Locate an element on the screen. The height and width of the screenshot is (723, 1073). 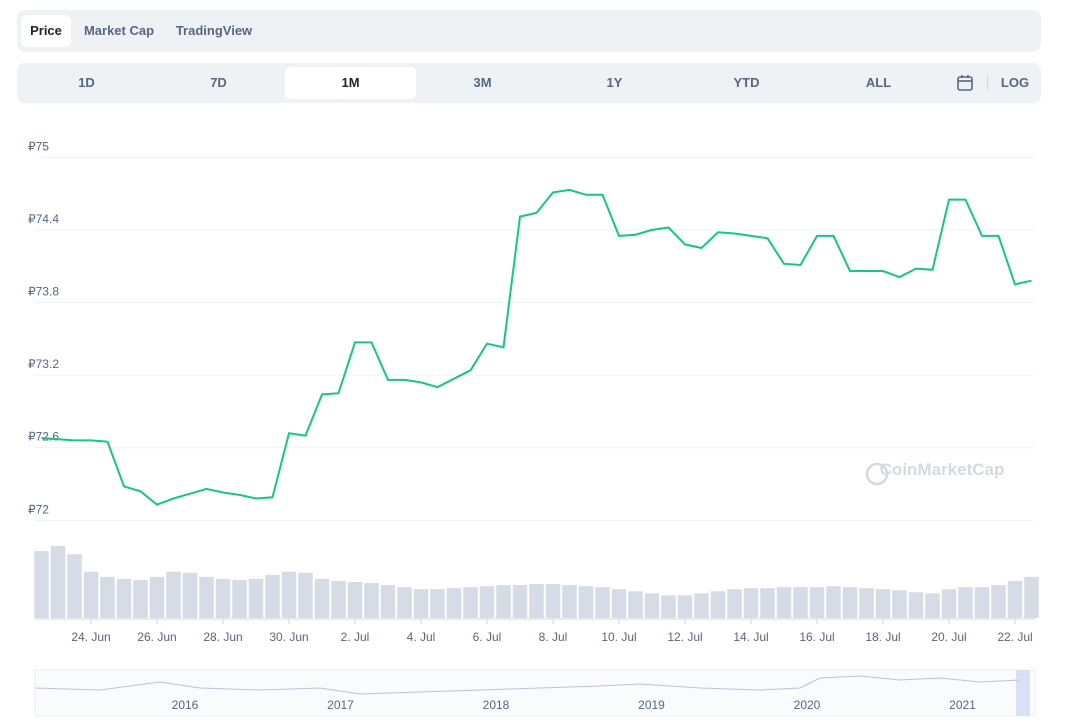
tab: TradingView is located at coordinates (214, 30).